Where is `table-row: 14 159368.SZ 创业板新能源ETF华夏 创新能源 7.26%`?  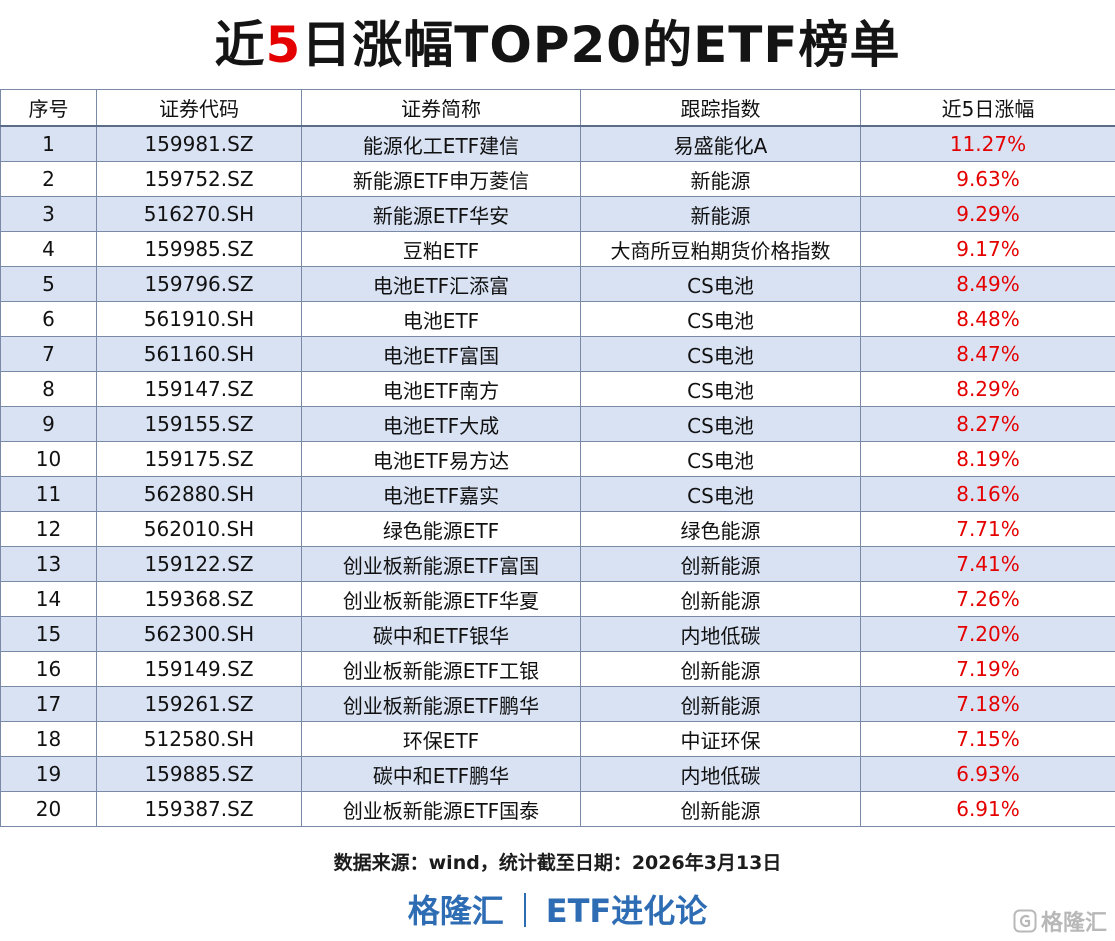 table-row: 14 159368.SZ 创业板新能源ETF华夏 创新能源 7.26% is located at coordinates (557, 599).